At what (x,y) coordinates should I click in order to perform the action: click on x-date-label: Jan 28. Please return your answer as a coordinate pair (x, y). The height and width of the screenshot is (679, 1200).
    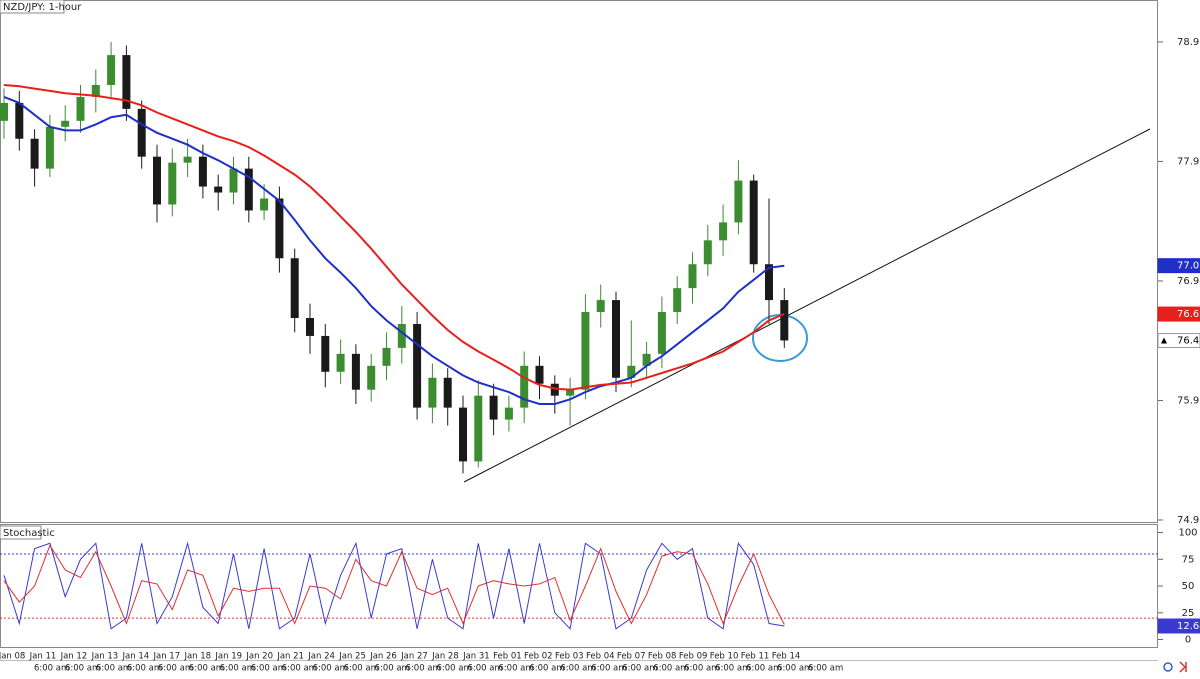
    Looking at the image, I should click on (445, 657).